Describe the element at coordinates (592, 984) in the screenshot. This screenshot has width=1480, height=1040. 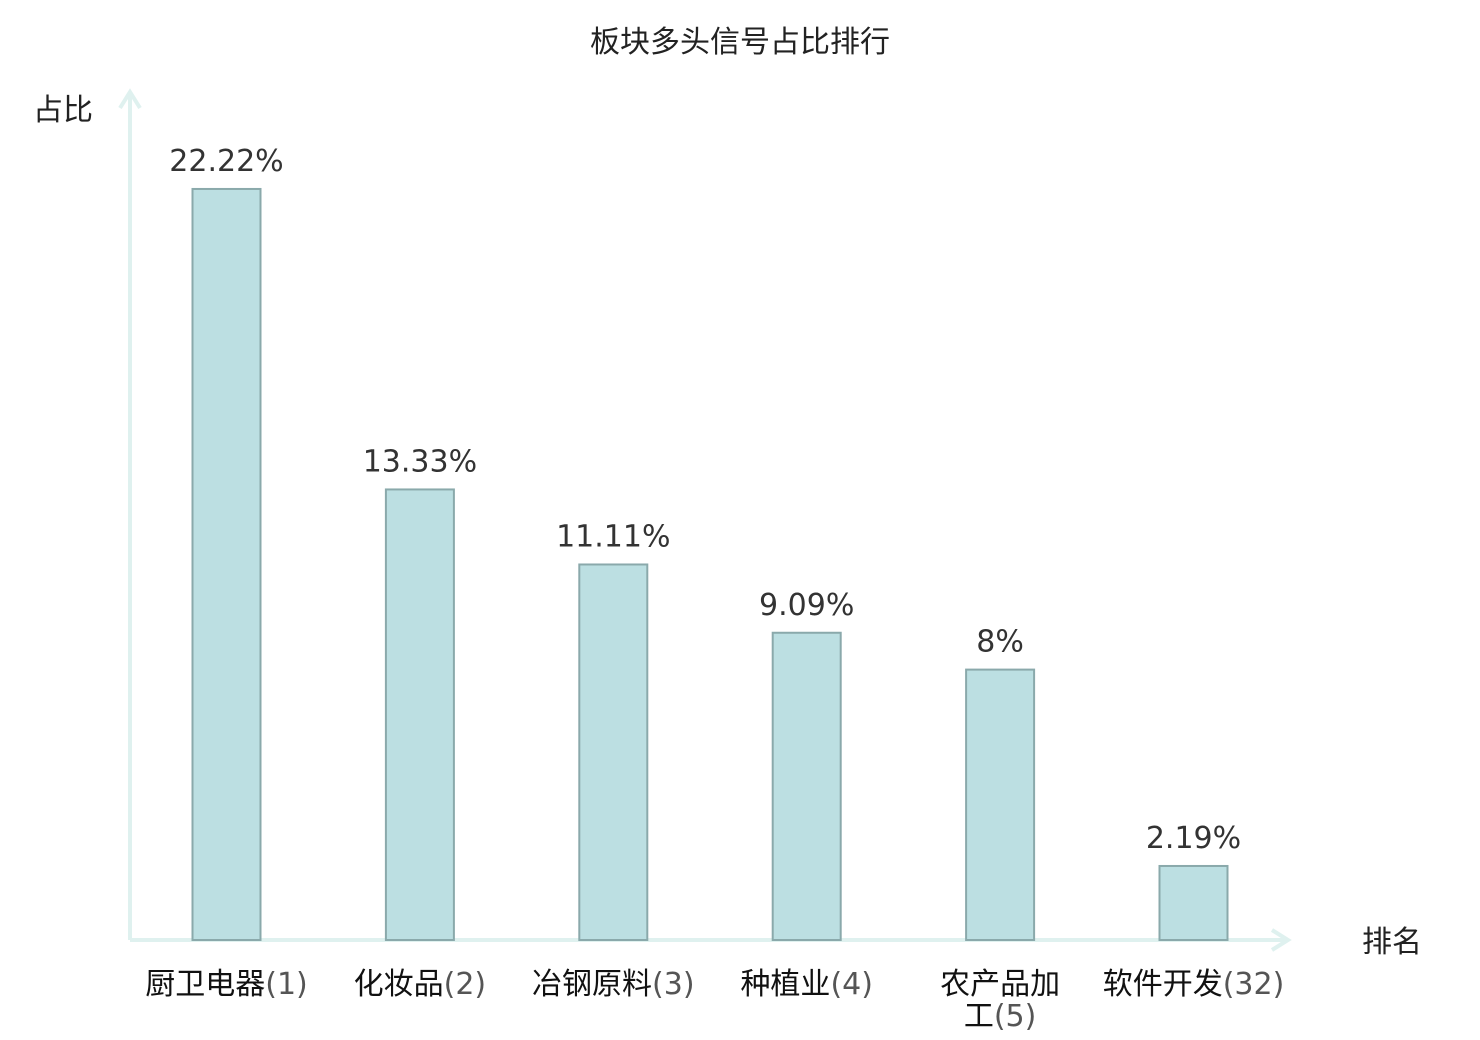
I see `category-name: 冶钢原料` at that location.